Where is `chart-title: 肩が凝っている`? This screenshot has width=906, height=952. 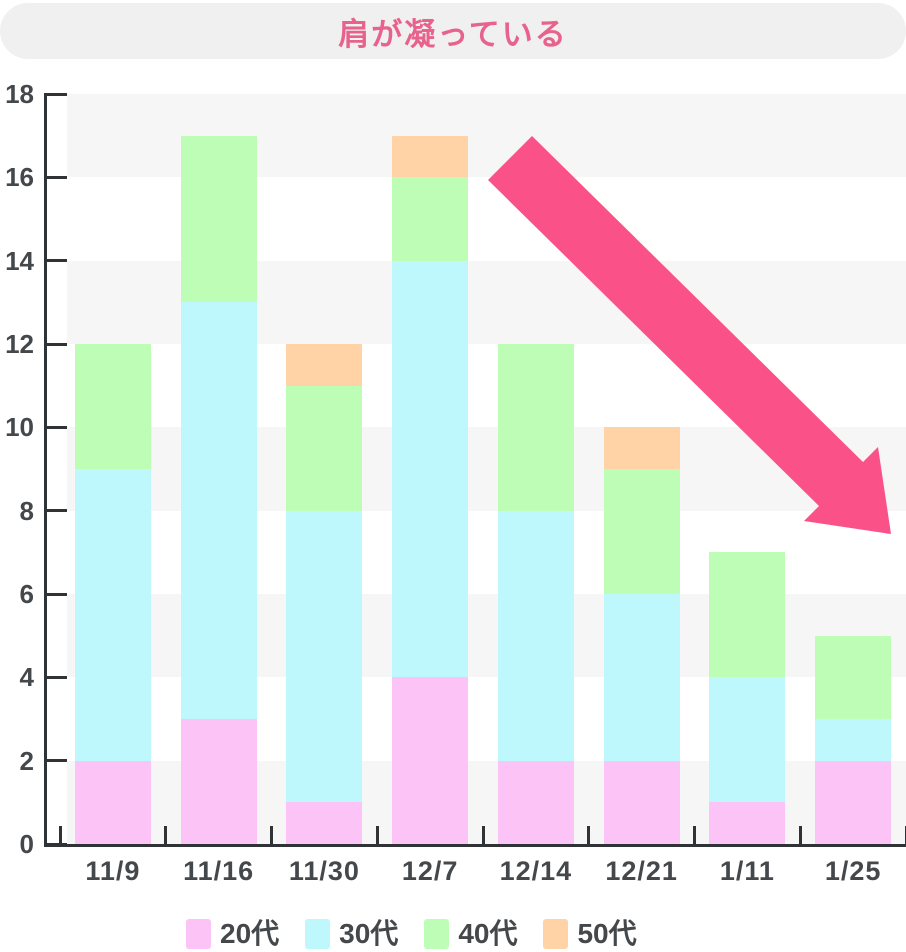 chart-title: 肩が凝っている is located at coordinates (453, 34).